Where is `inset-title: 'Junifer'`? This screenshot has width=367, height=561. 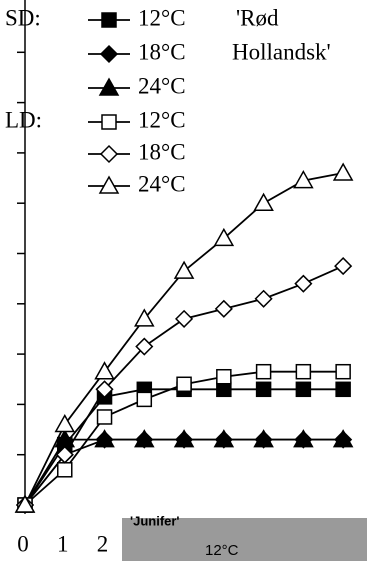 inset-title: 'Junifer' is located at coordinates (155, 520).